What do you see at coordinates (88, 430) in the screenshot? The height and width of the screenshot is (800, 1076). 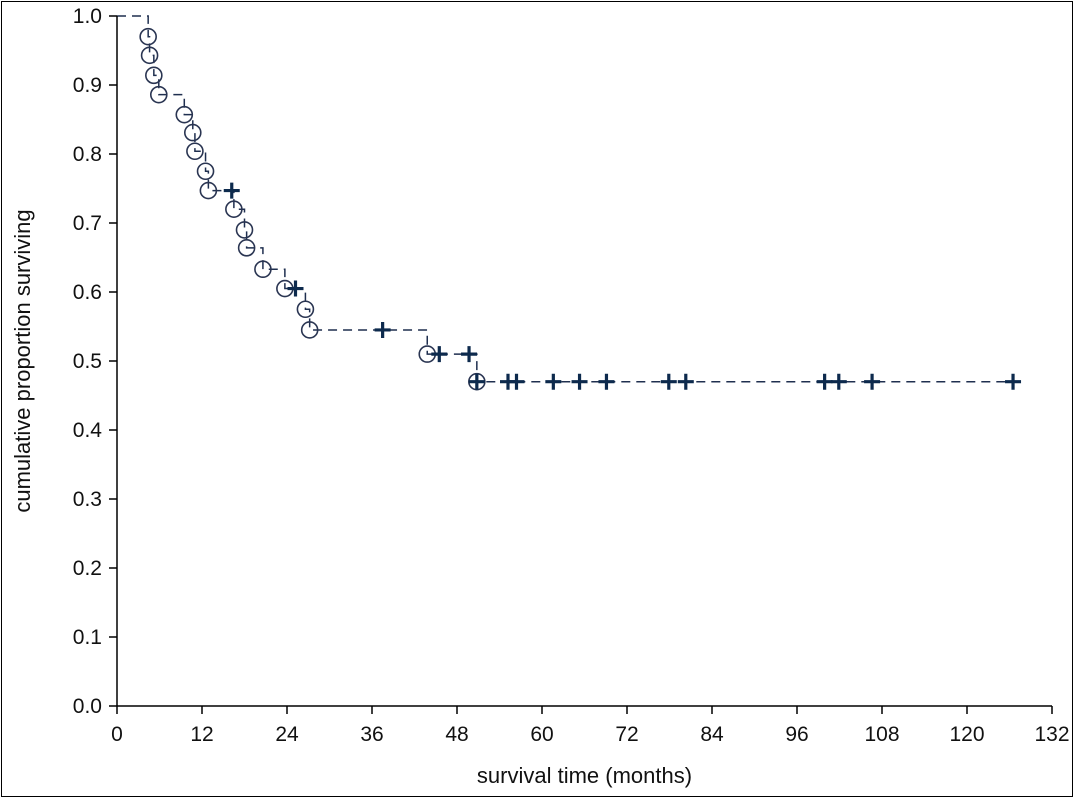 I see `y-tick-label: 0.4` at bounding box center [88, 430].